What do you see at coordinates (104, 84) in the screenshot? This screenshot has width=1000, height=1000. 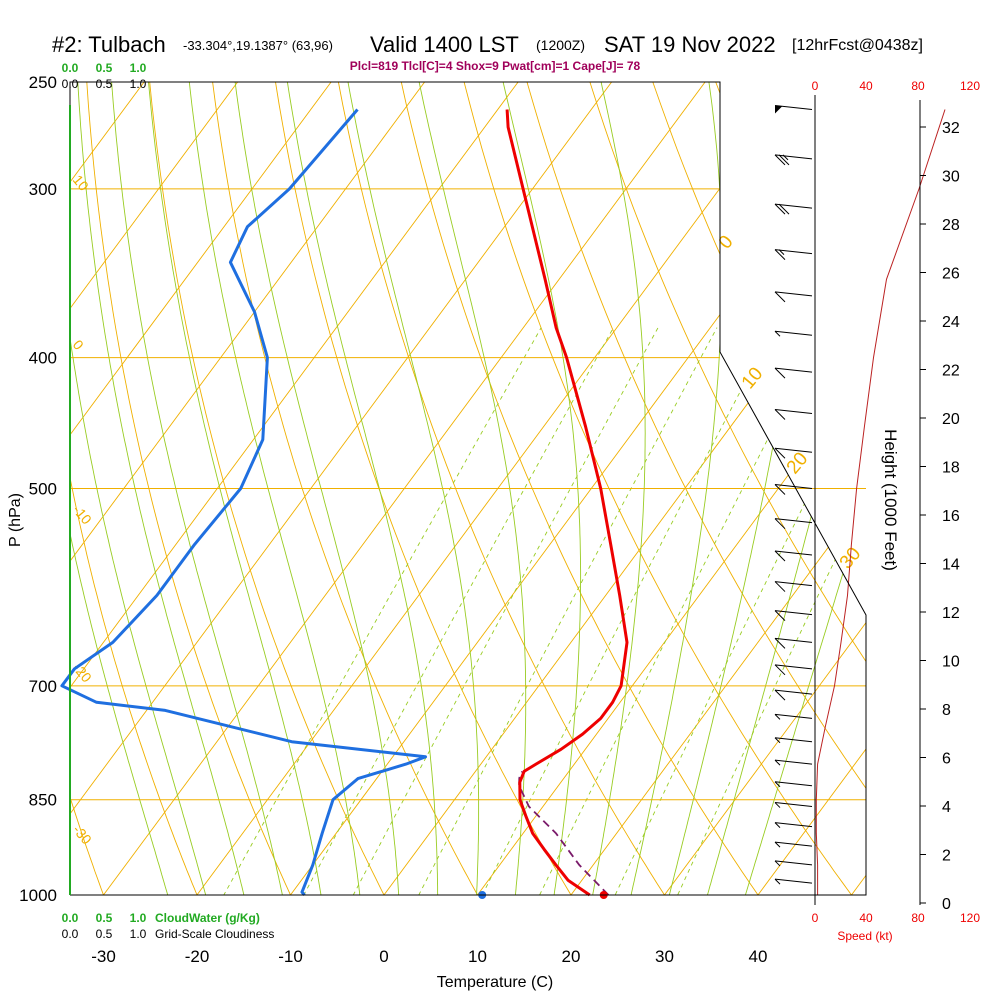 I see `cloudiness-top-label: 0.5` at bounding box center [104, 84].